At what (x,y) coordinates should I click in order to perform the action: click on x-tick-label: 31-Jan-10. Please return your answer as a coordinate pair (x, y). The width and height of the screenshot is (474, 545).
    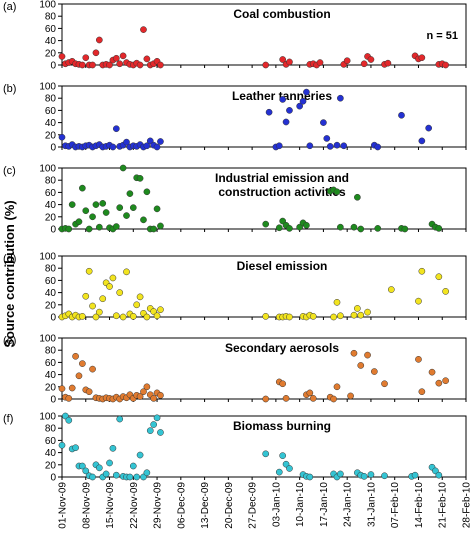
    Looking at the image, I should click on (371, 504).